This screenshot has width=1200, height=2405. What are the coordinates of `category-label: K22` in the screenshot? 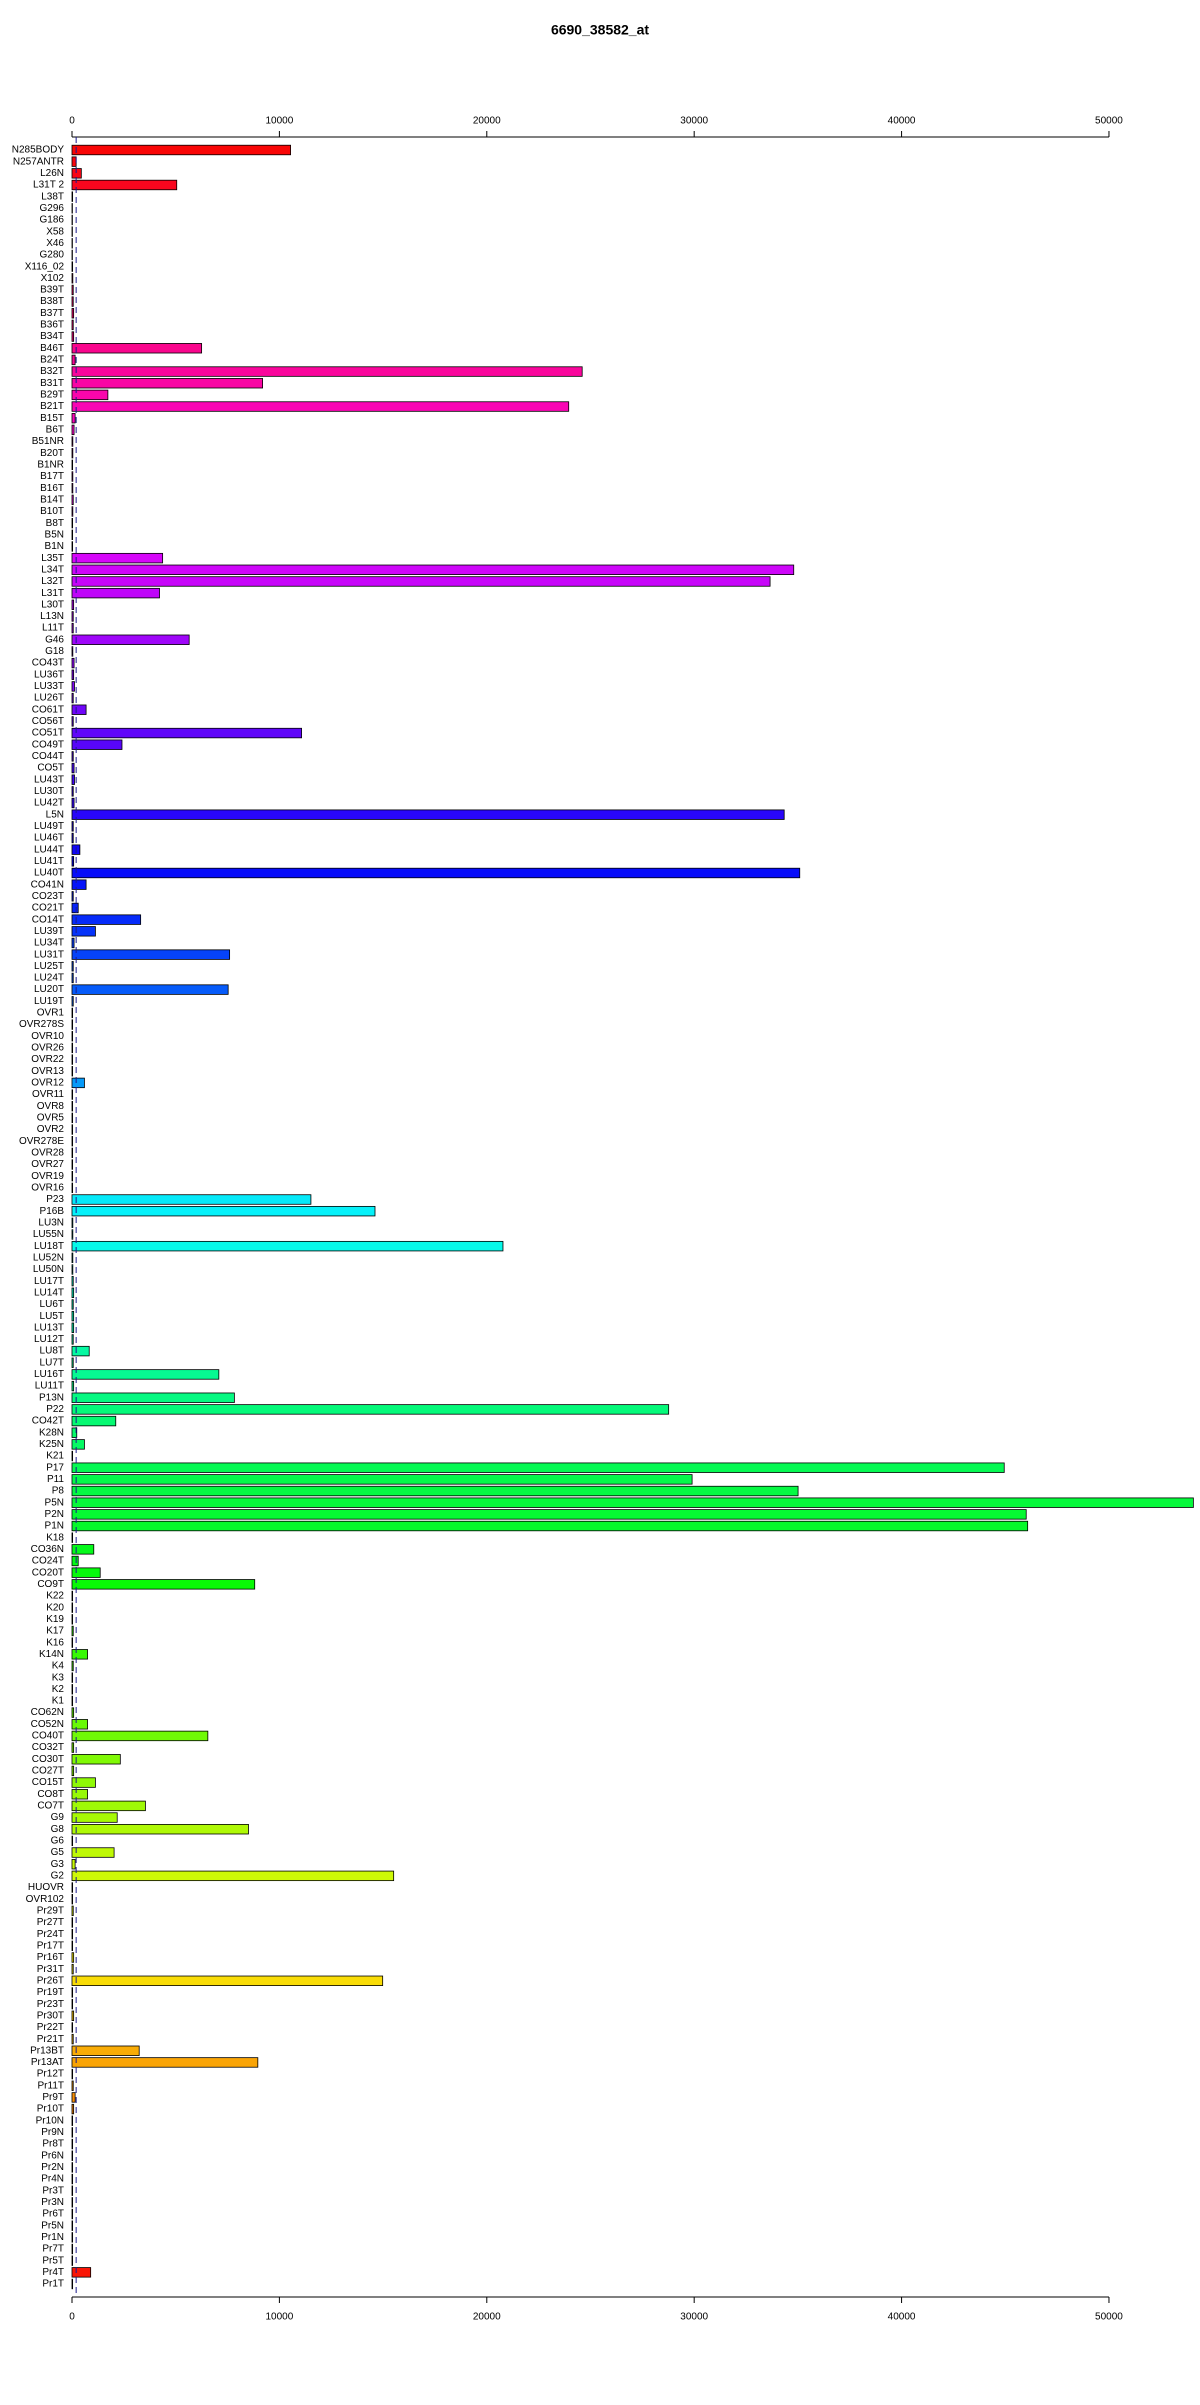 It's located at (55, 1596).